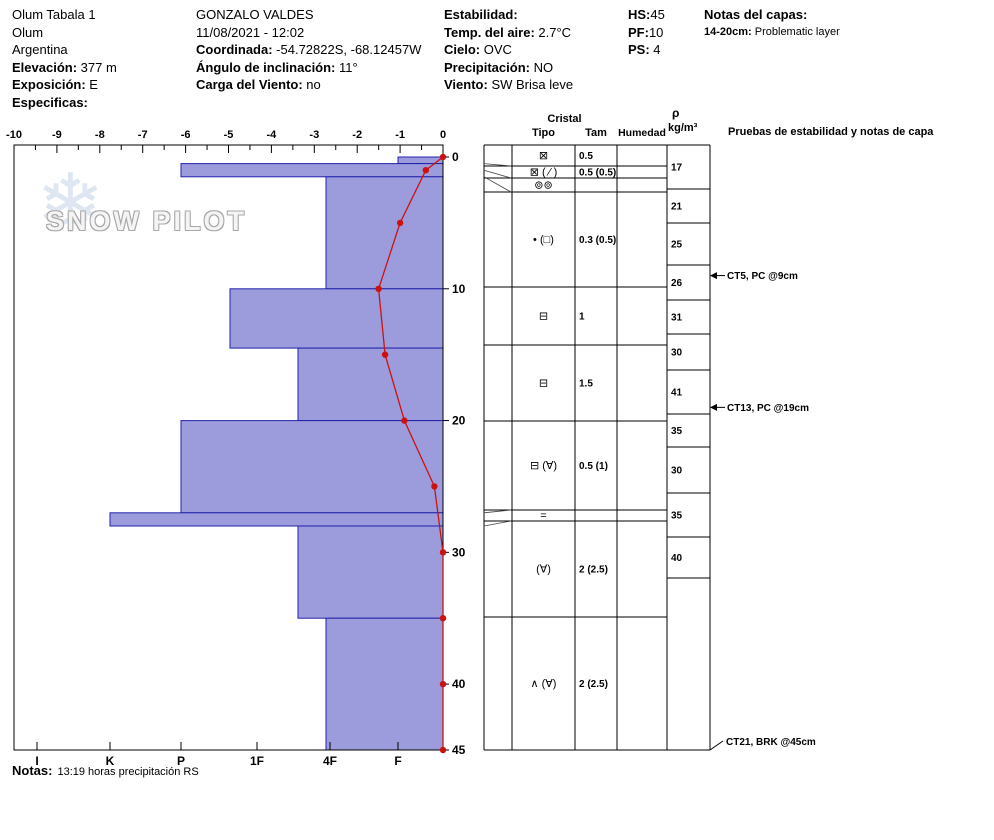 This screenshot has height=840, width=994. Describe the element at coordinates (272, 135) in the screenshot. I see `temp-axis-label: -4` at that location.